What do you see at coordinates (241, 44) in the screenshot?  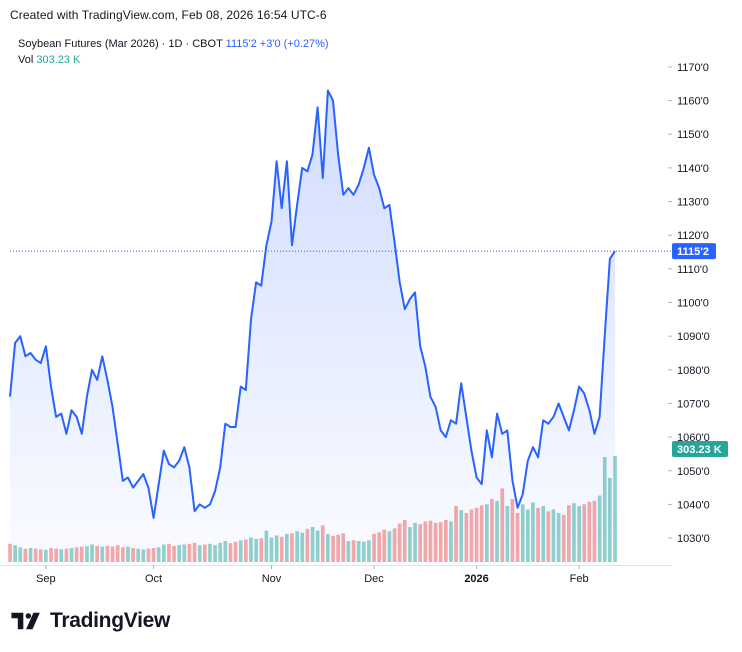 I see `legend-price: 1115'2` at bounding box center [241, 44].